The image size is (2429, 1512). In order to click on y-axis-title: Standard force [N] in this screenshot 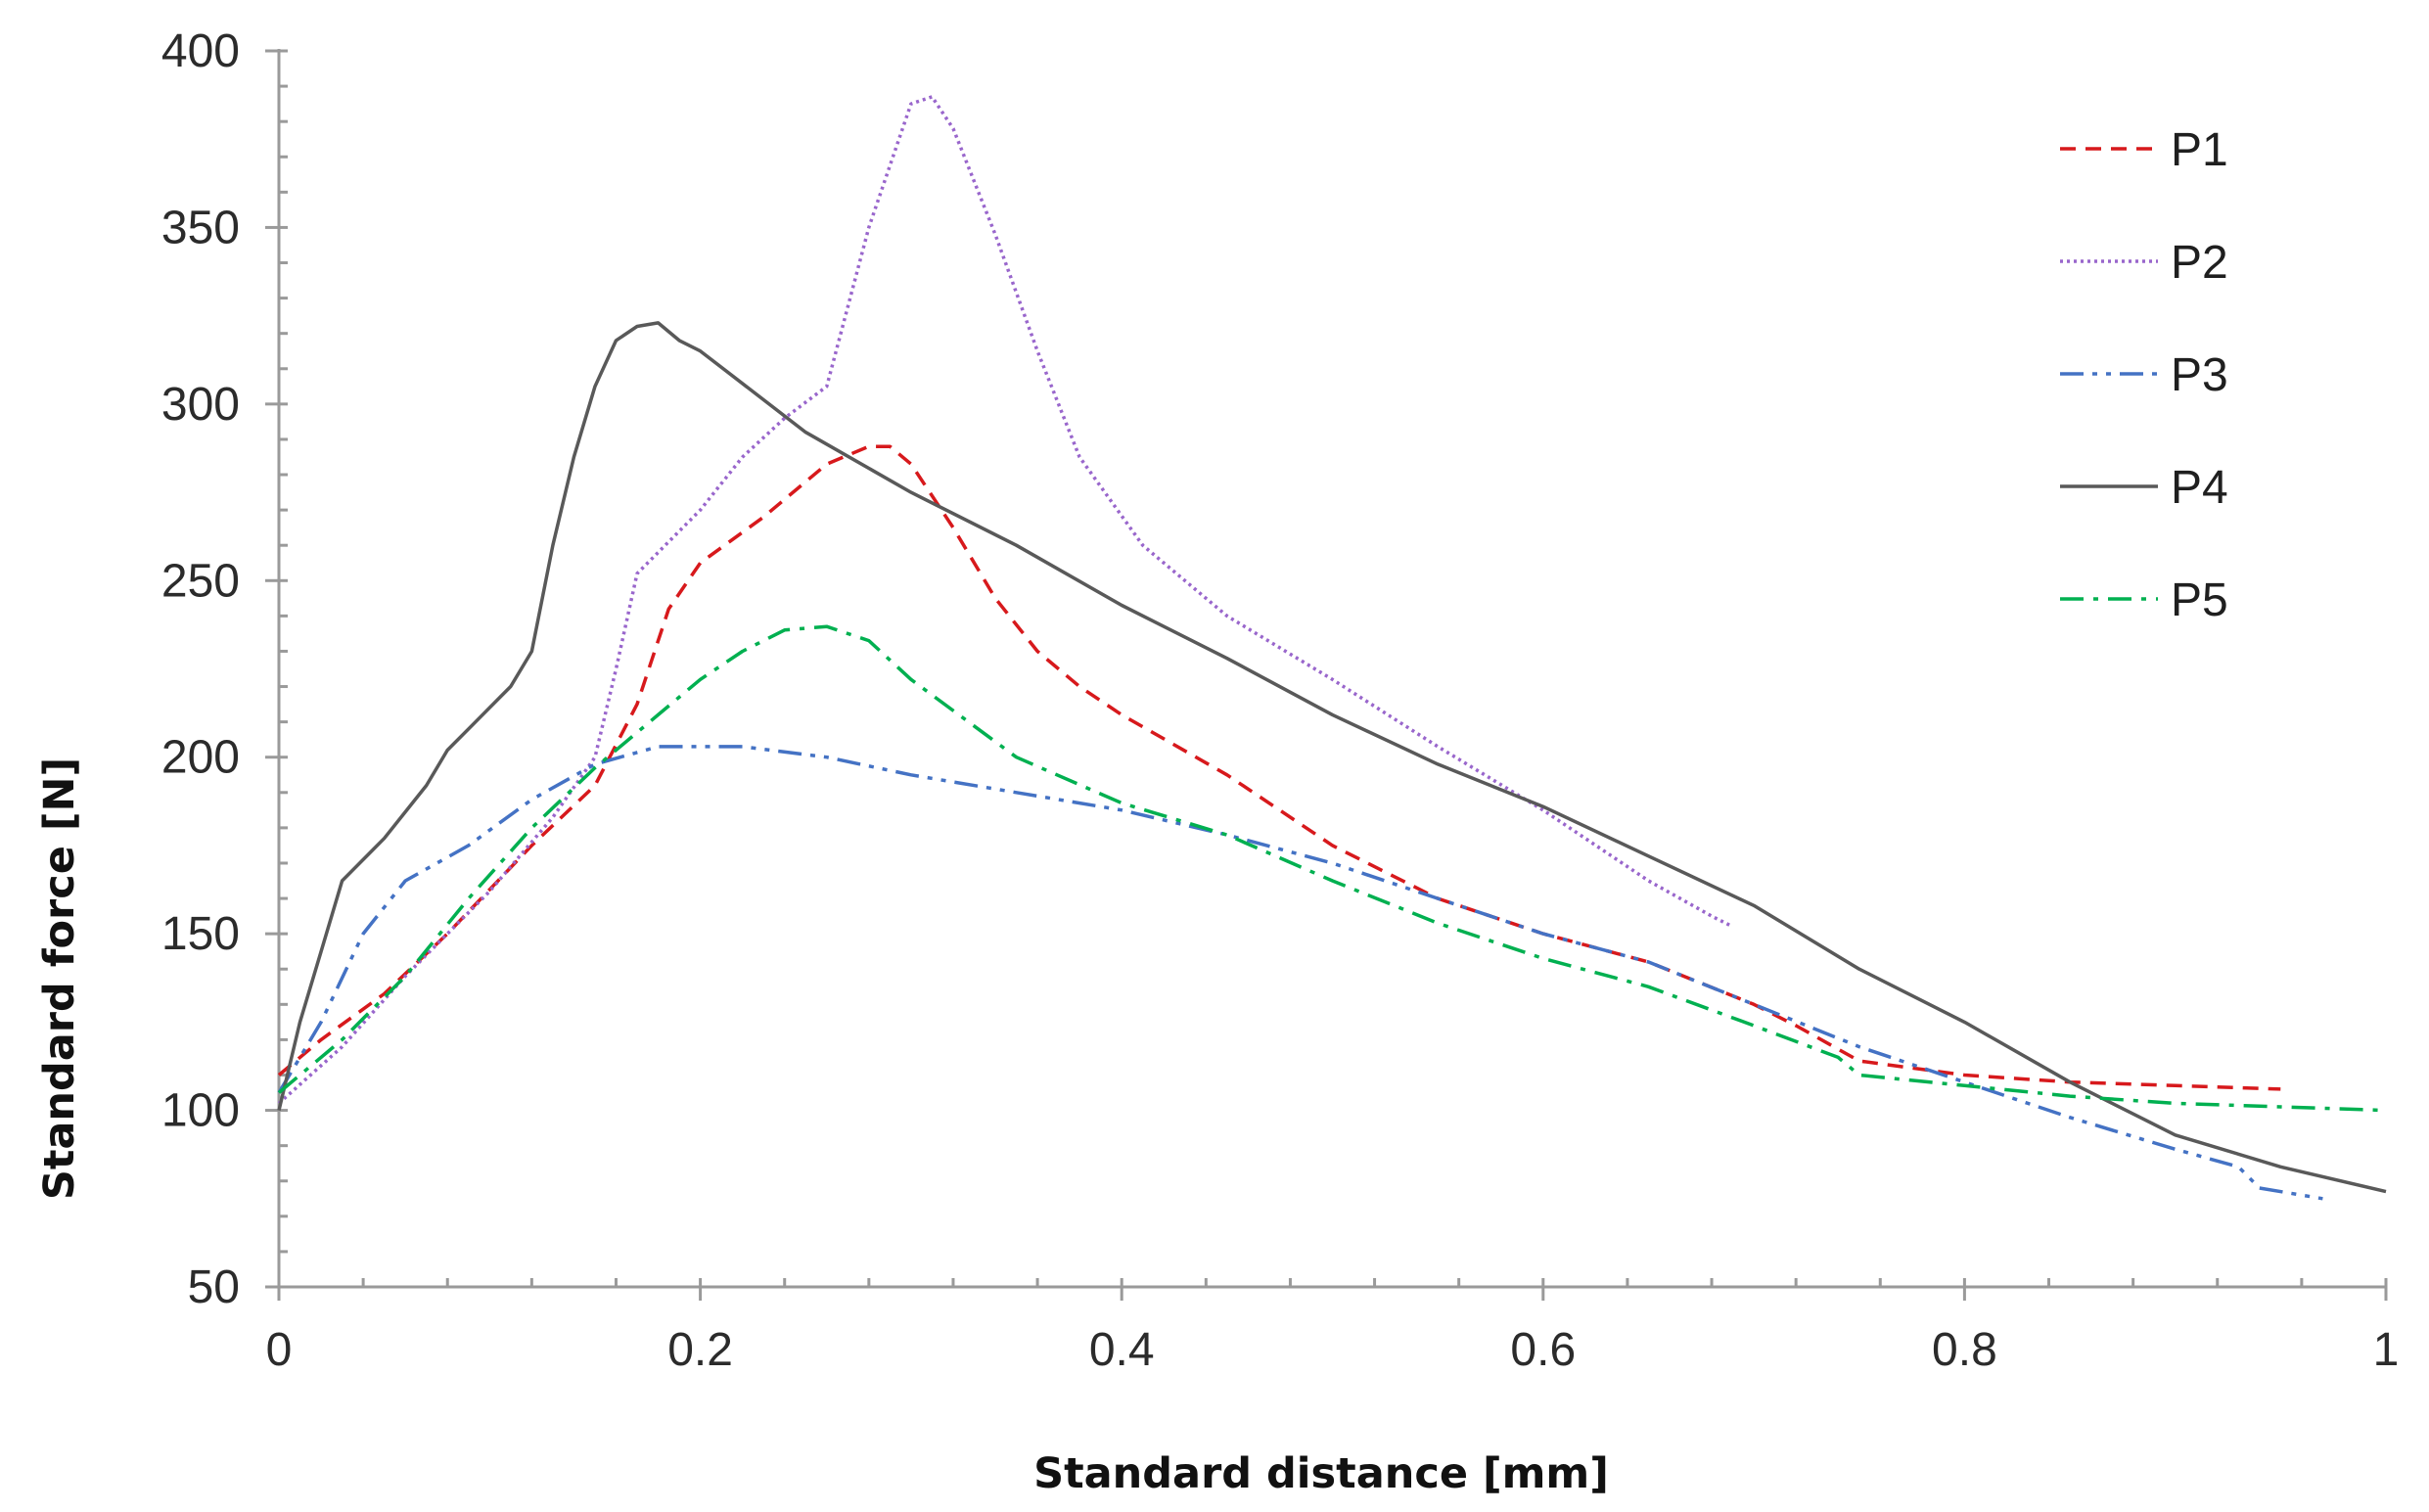, I will do `click(59, 978)`.